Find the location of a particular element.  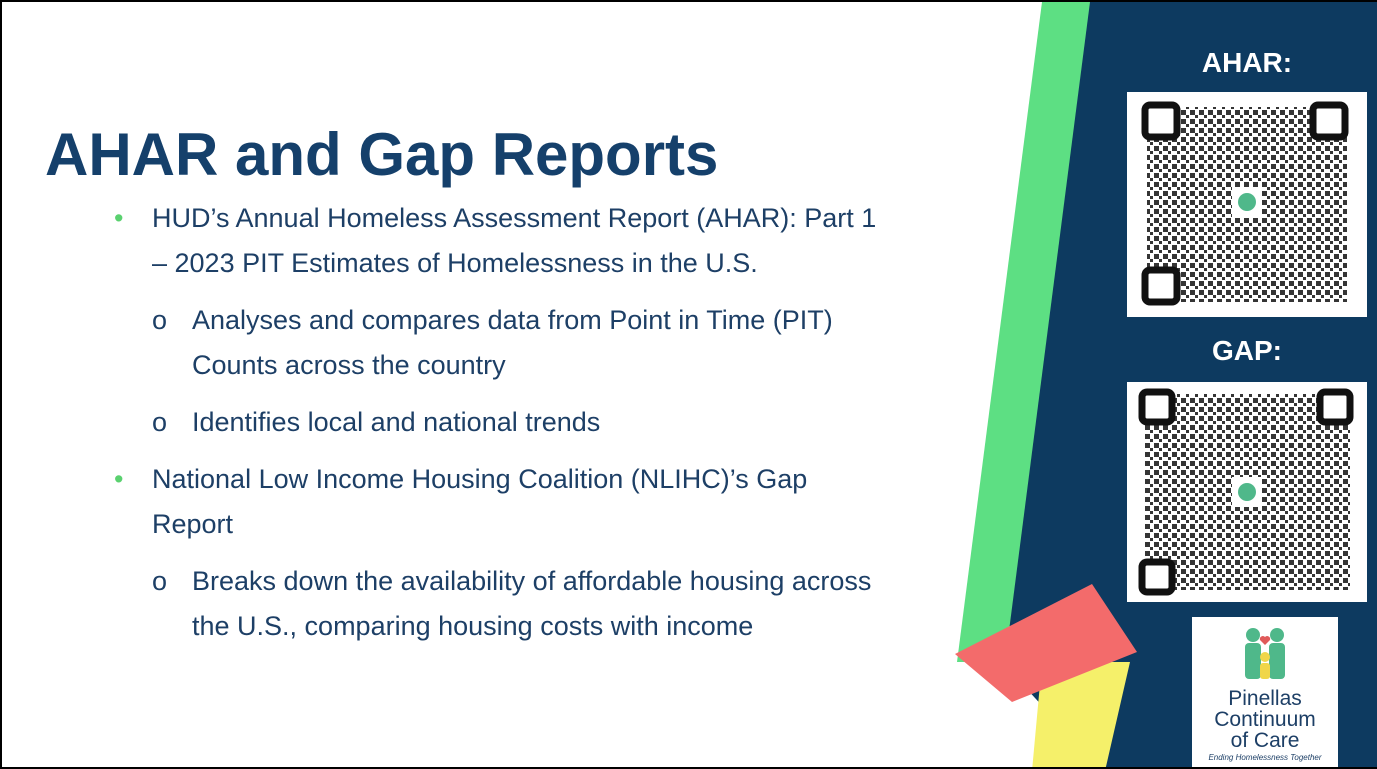

red-shape is located at coordinates (1046, 643).